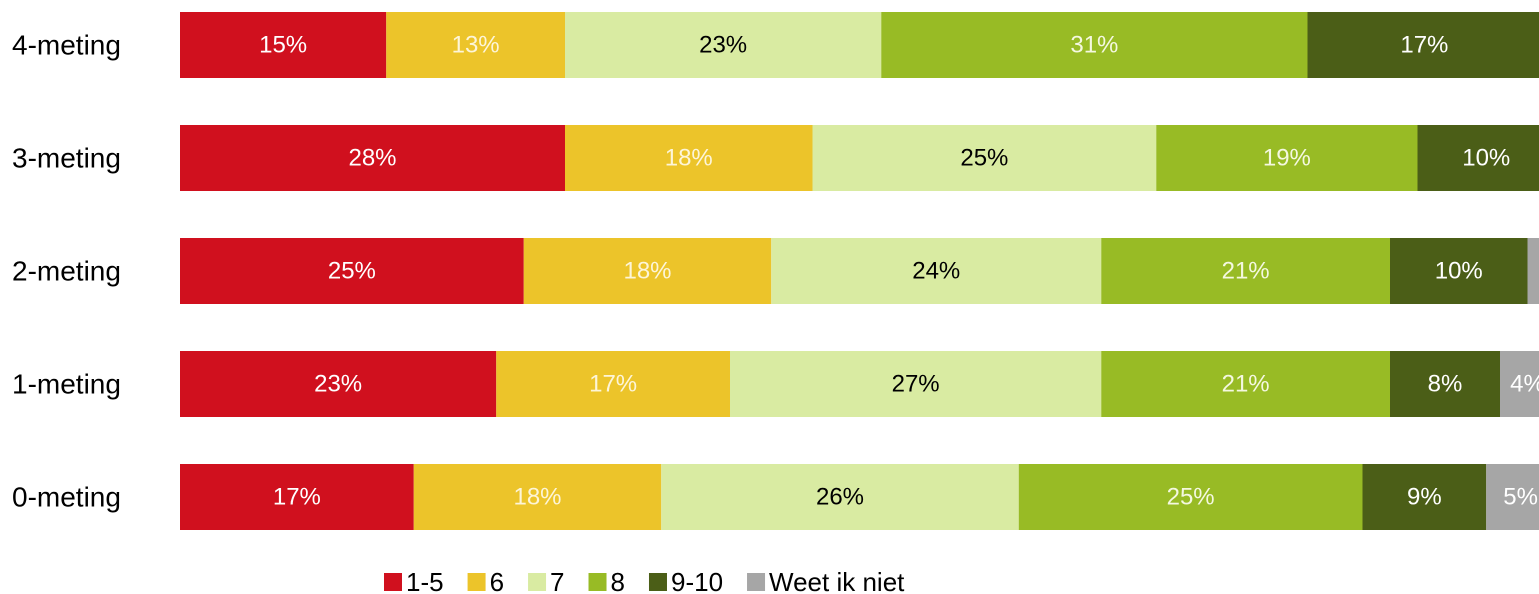  Describe the element at coordinates (837, 580) in the screenshot. I see `legend-label: Weet ik niet` at that location.